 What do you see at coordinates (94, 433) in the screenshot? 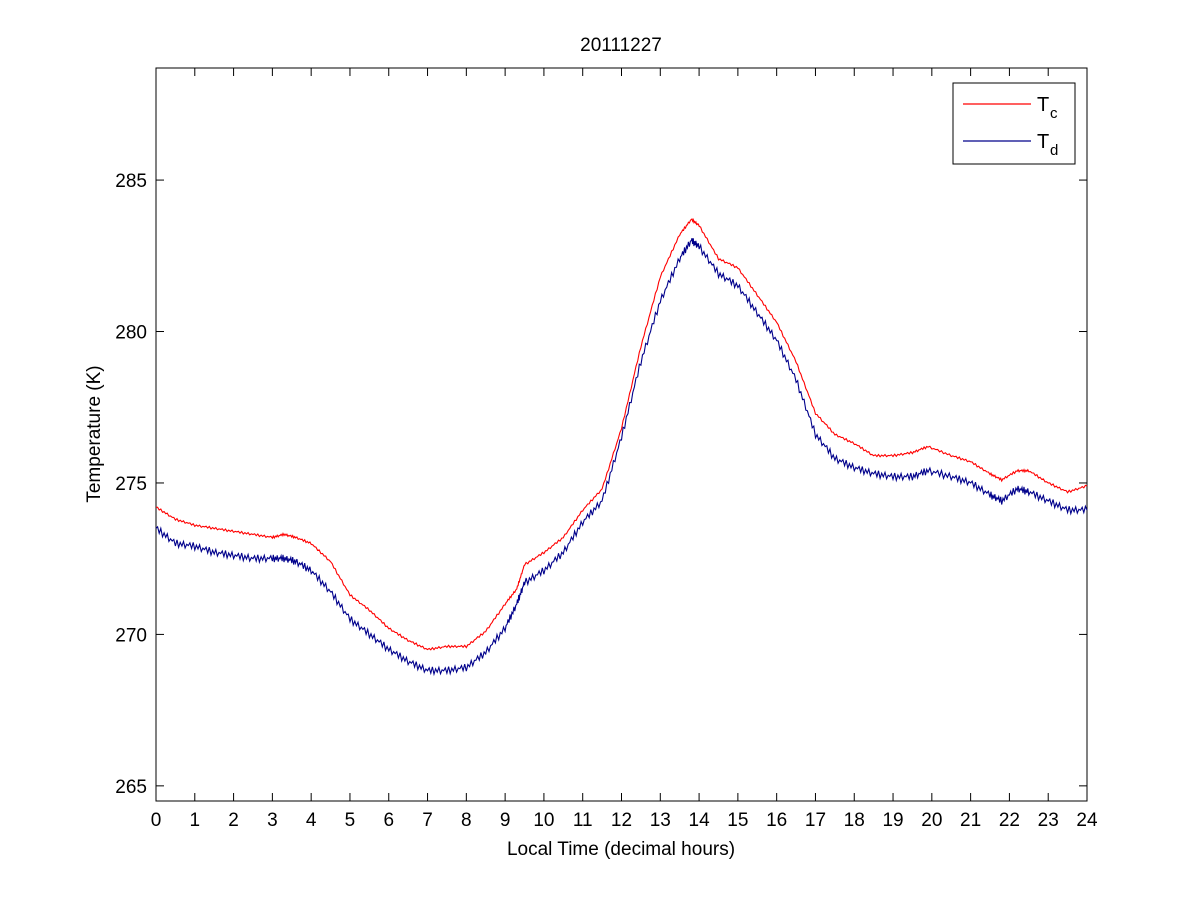
I see `y-axis-label: Temperature (K)` at bounding box center [94, 433].